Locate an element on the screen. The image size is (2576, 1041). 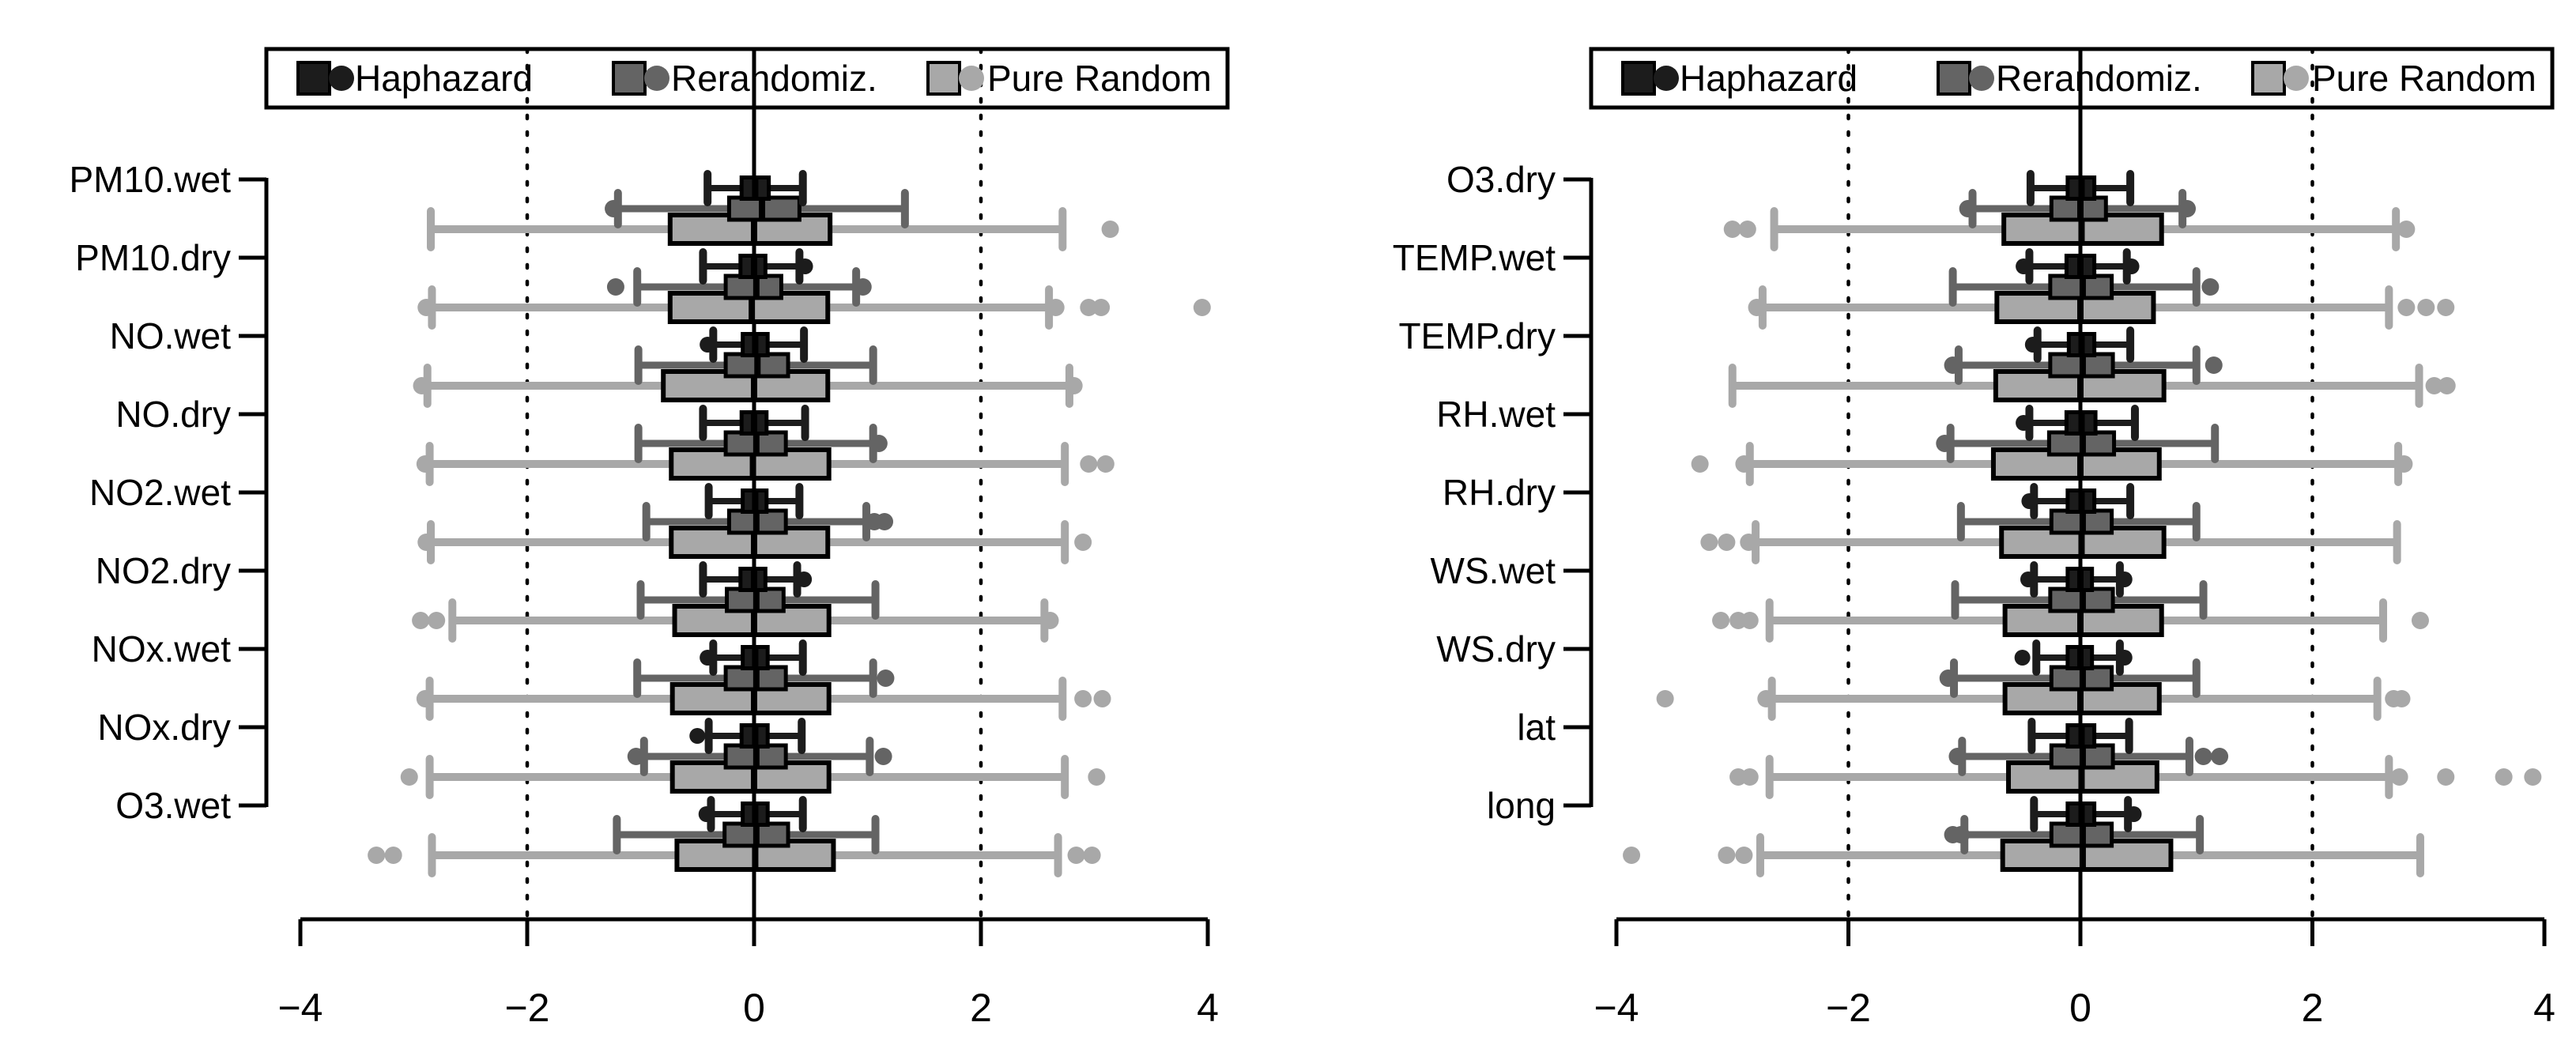
row-label: TEMP.dry is located at coordinates (1477, 335).